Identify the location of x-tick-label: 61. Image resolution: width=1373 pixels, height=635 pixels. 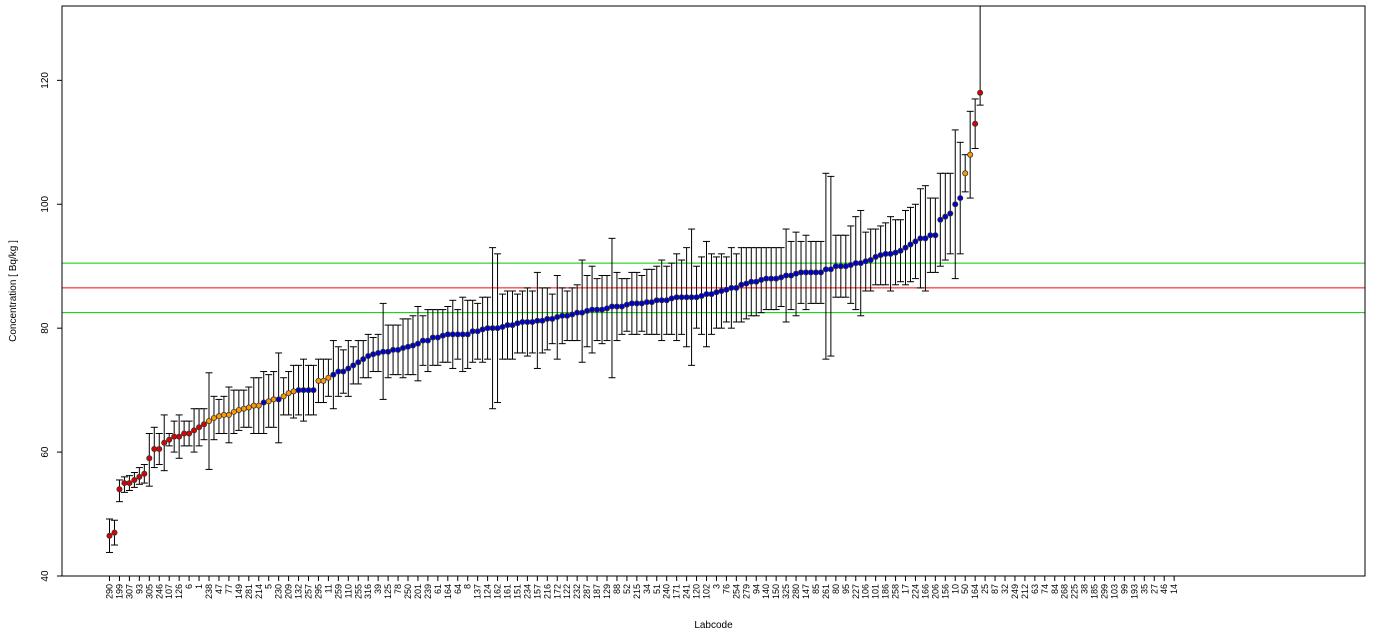
(438, 589).